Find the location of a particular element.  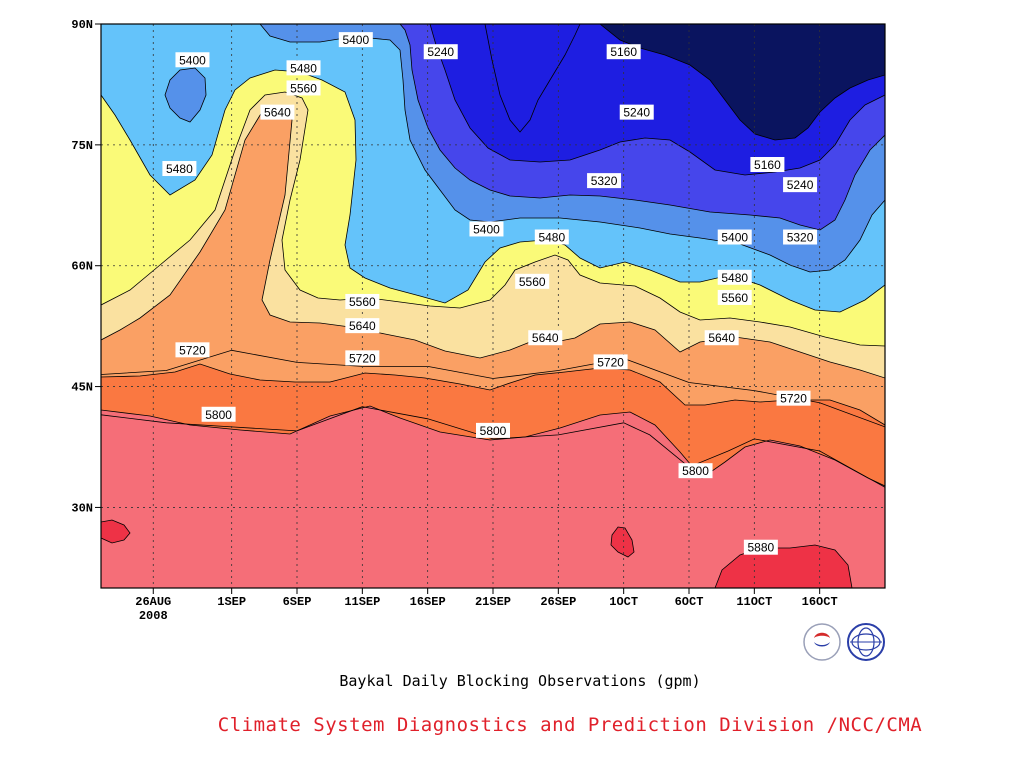

y-tick-label: 90N is located at coordinates (82, 25).